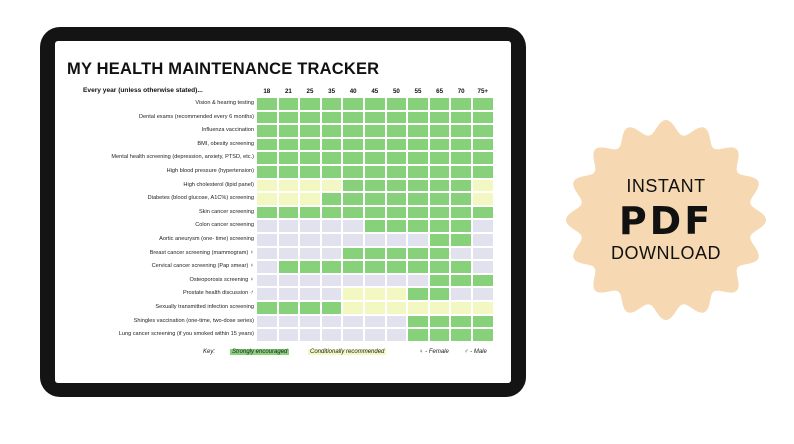 The image size is (794, 444). I want to click on key-female: ♀ - Female, so click(434, 352).